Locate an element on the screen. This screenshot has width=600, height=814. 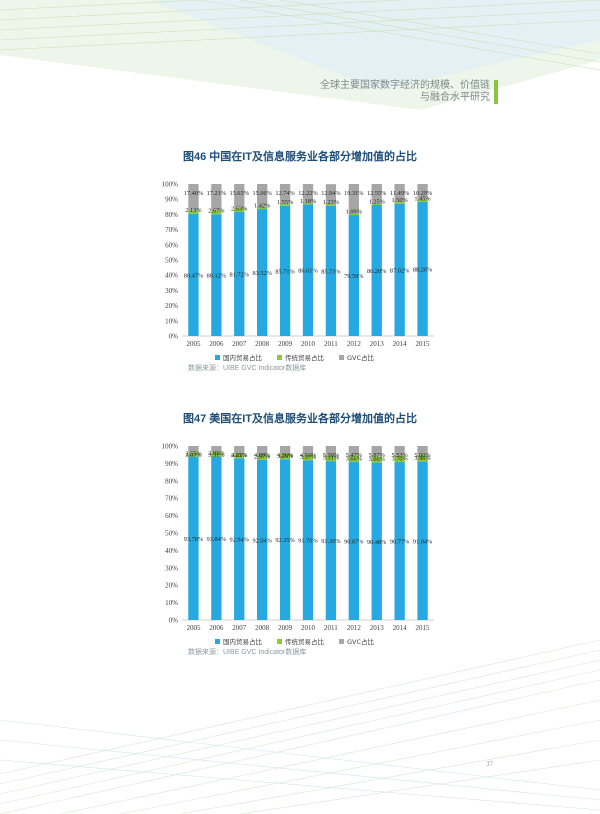
running-header-line-2: 与融合水平研究 is located at coordinates (455, 97).